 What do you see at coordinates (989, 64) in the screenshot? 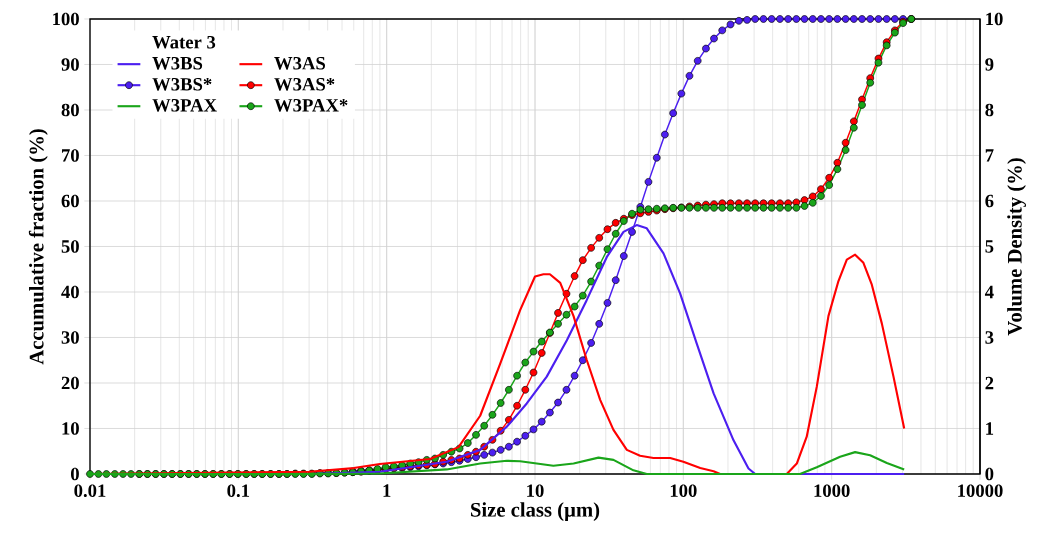
I see `y2-tick-label: 9` at bounding box center [989, 64].